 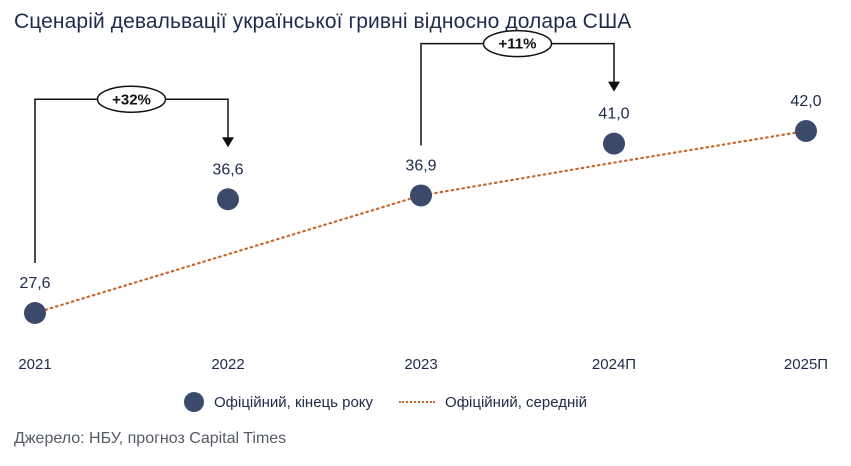 What do you see at coordinates (227, 364) in the screenshot?
I see `x-tick-label: 2022` at bounding box center [227, 364].